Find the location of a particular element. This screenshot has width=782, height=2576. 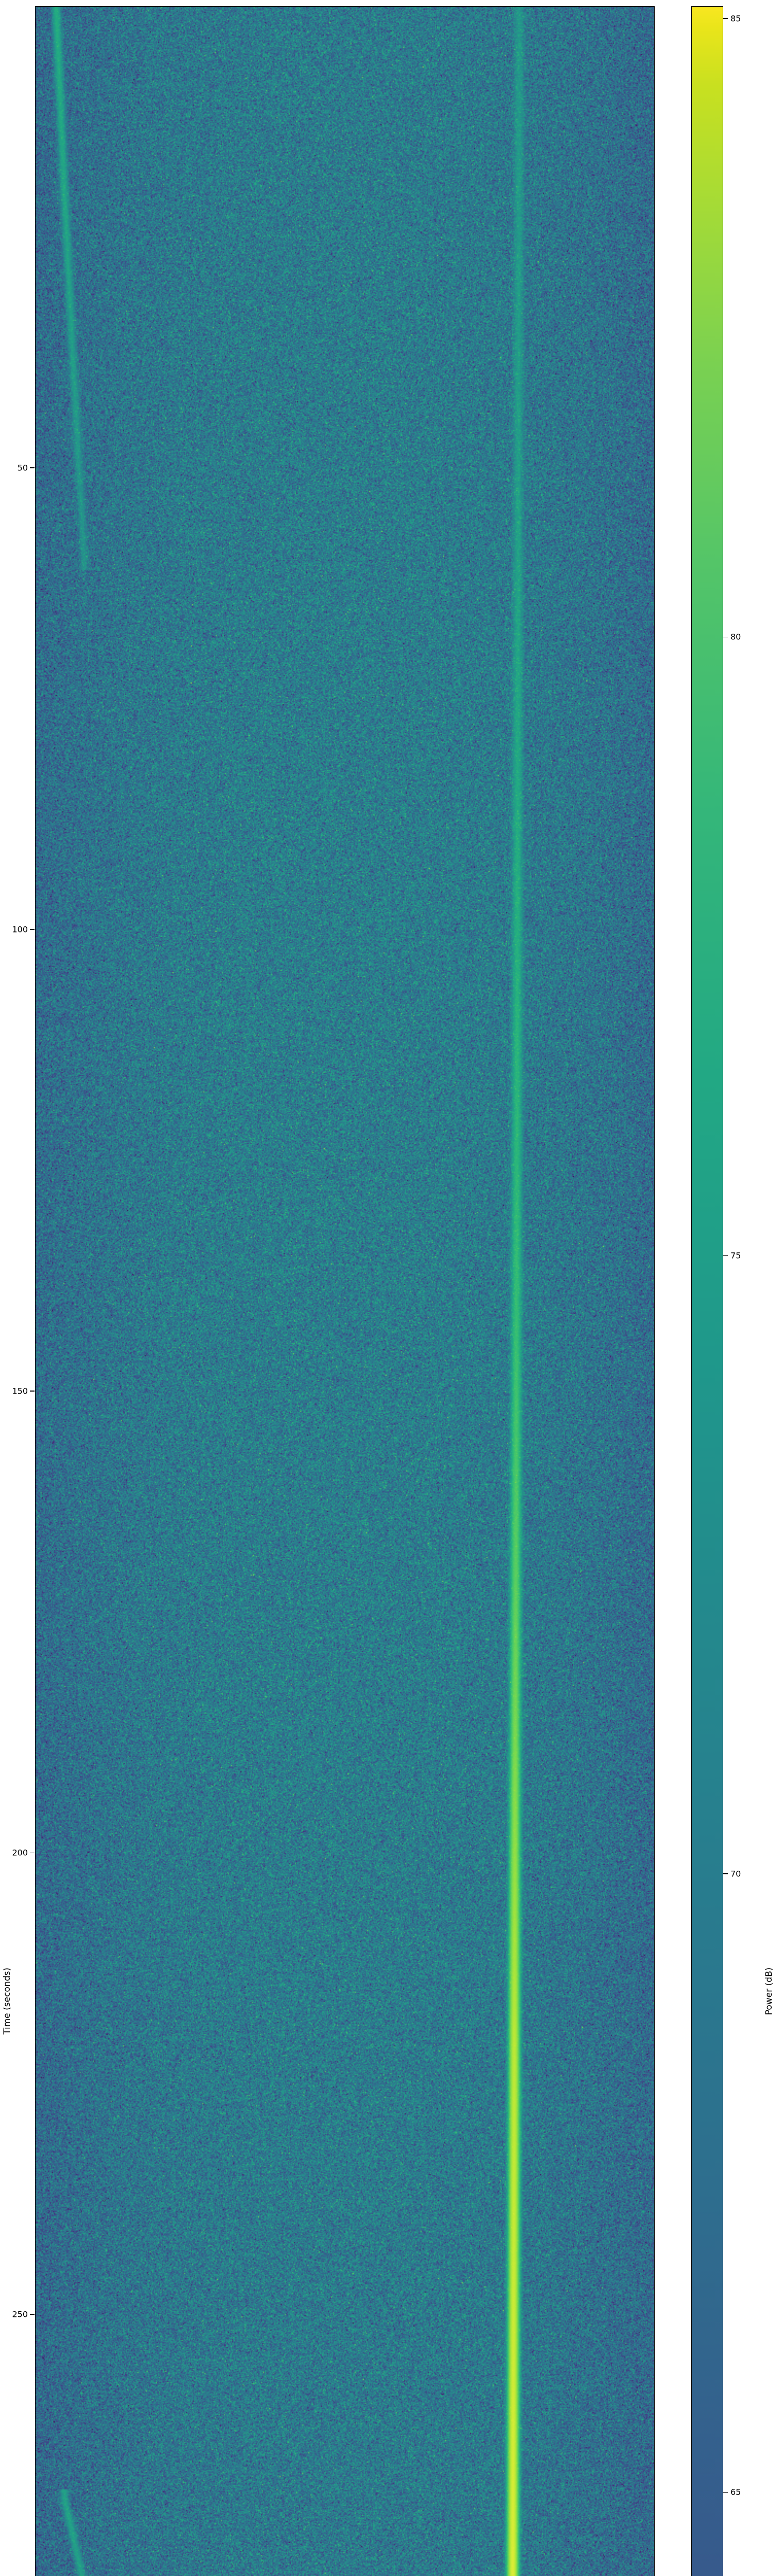

colorbar-tick-label: 75 is located at coordinates (735, 1255).